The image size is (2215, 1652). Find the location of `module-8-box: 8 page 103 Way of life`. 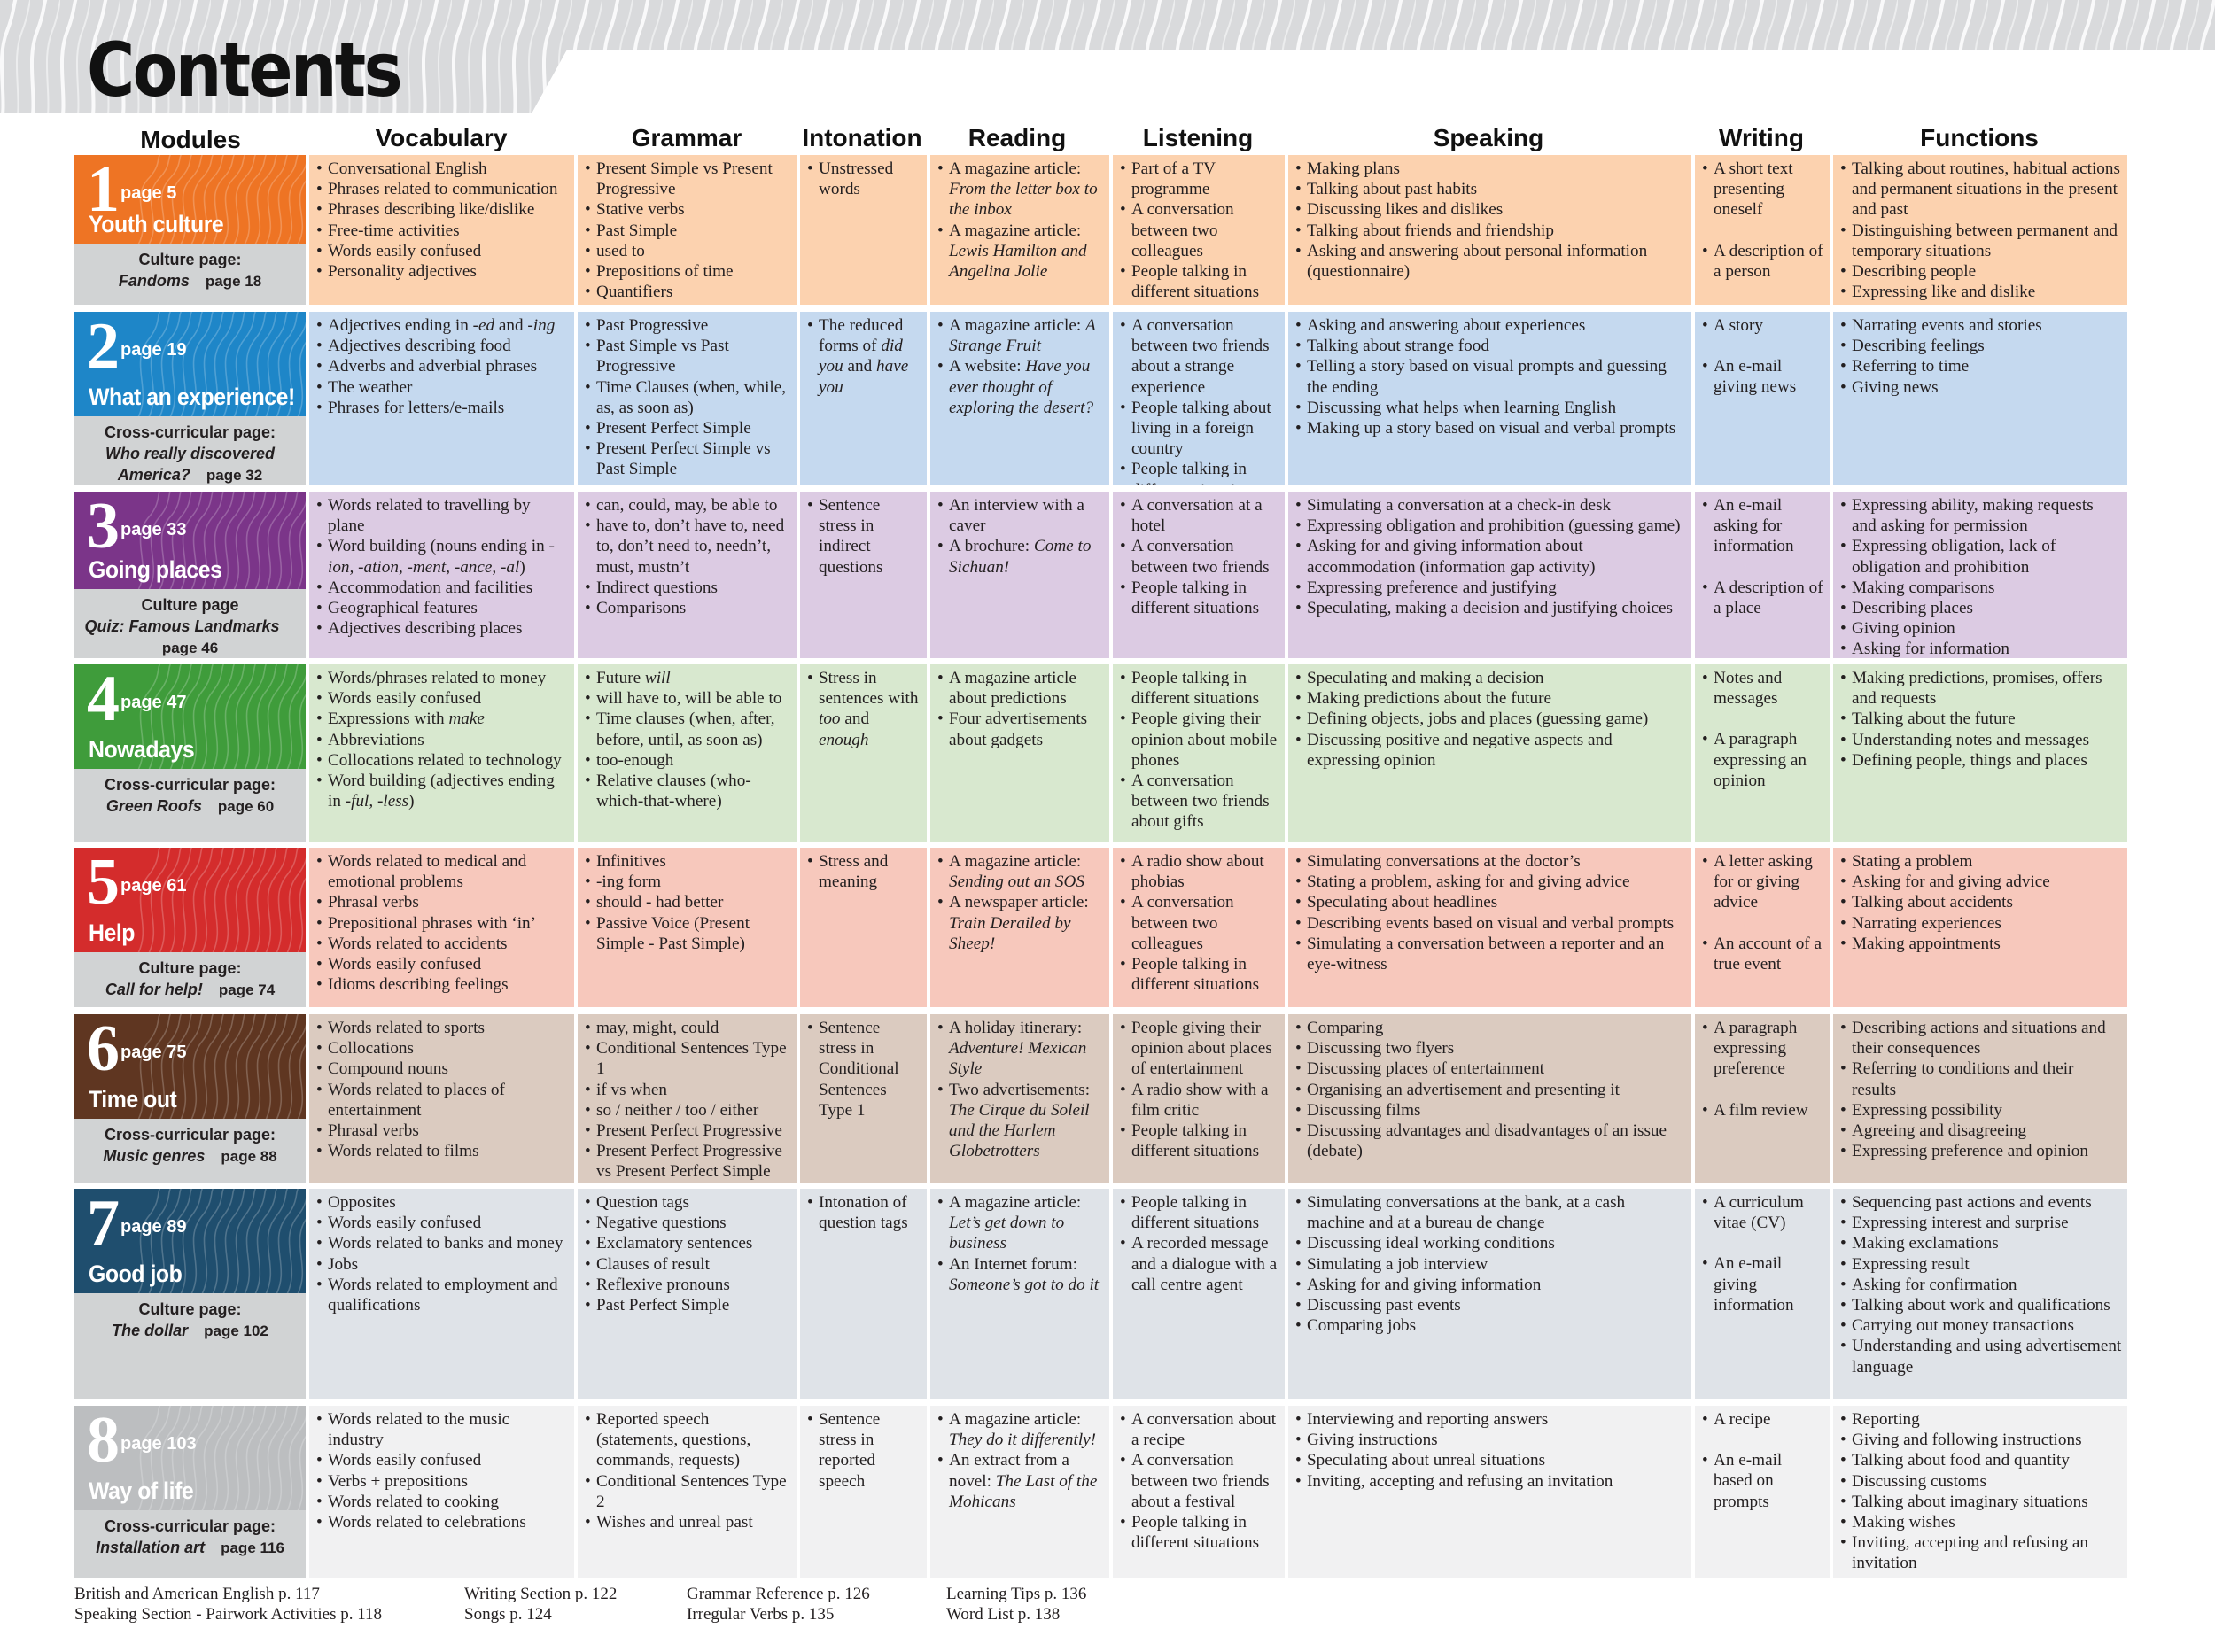

module-8-box: 8 page 103 Way of life is located at coordinates (190, 1458).